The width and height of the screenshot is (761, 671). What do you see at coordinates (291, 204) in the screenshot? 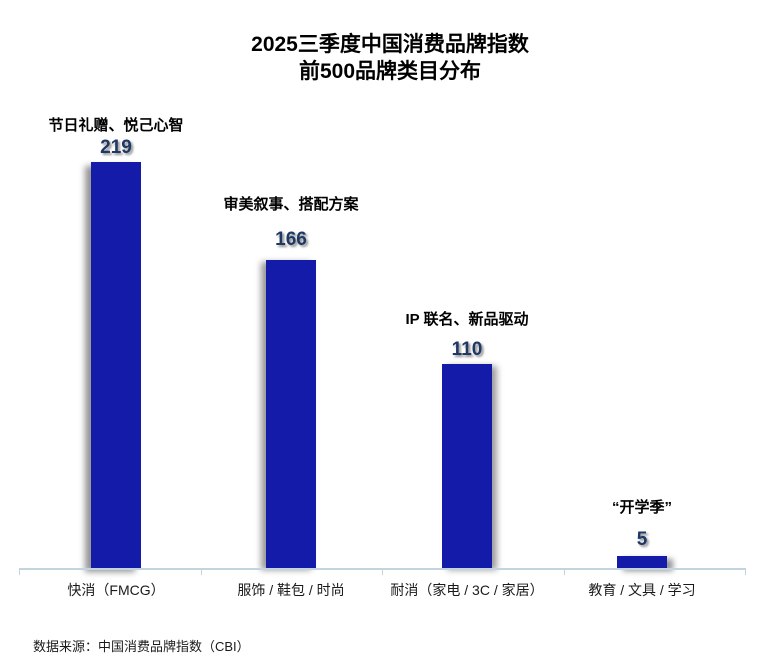
I see `bar-annotation: 审美叙事、搭配方案` at bounding box center [291, 204].